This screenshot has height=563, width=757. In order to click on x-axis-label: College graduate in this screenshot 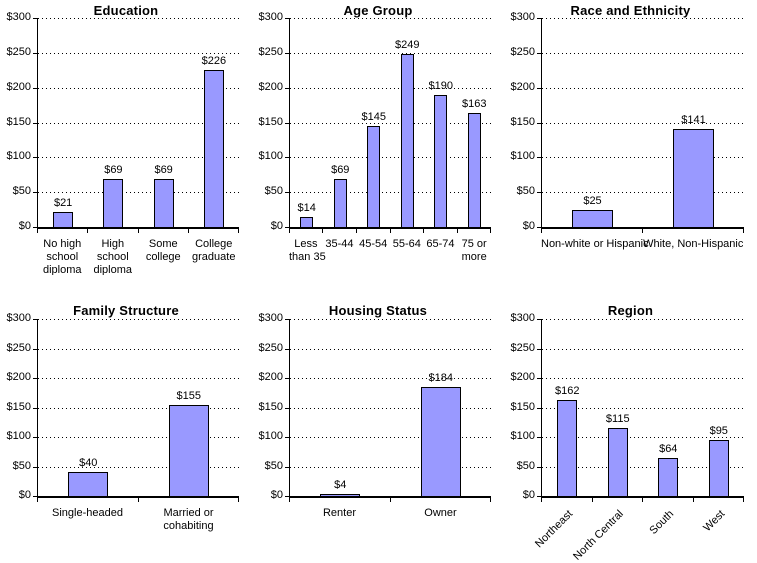, I will do `click(214, 251)`.